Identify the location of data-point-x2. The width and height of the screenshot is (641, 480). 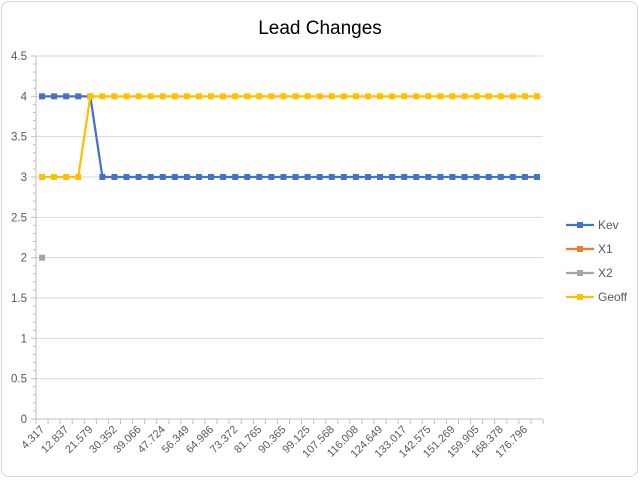
(42, 257).